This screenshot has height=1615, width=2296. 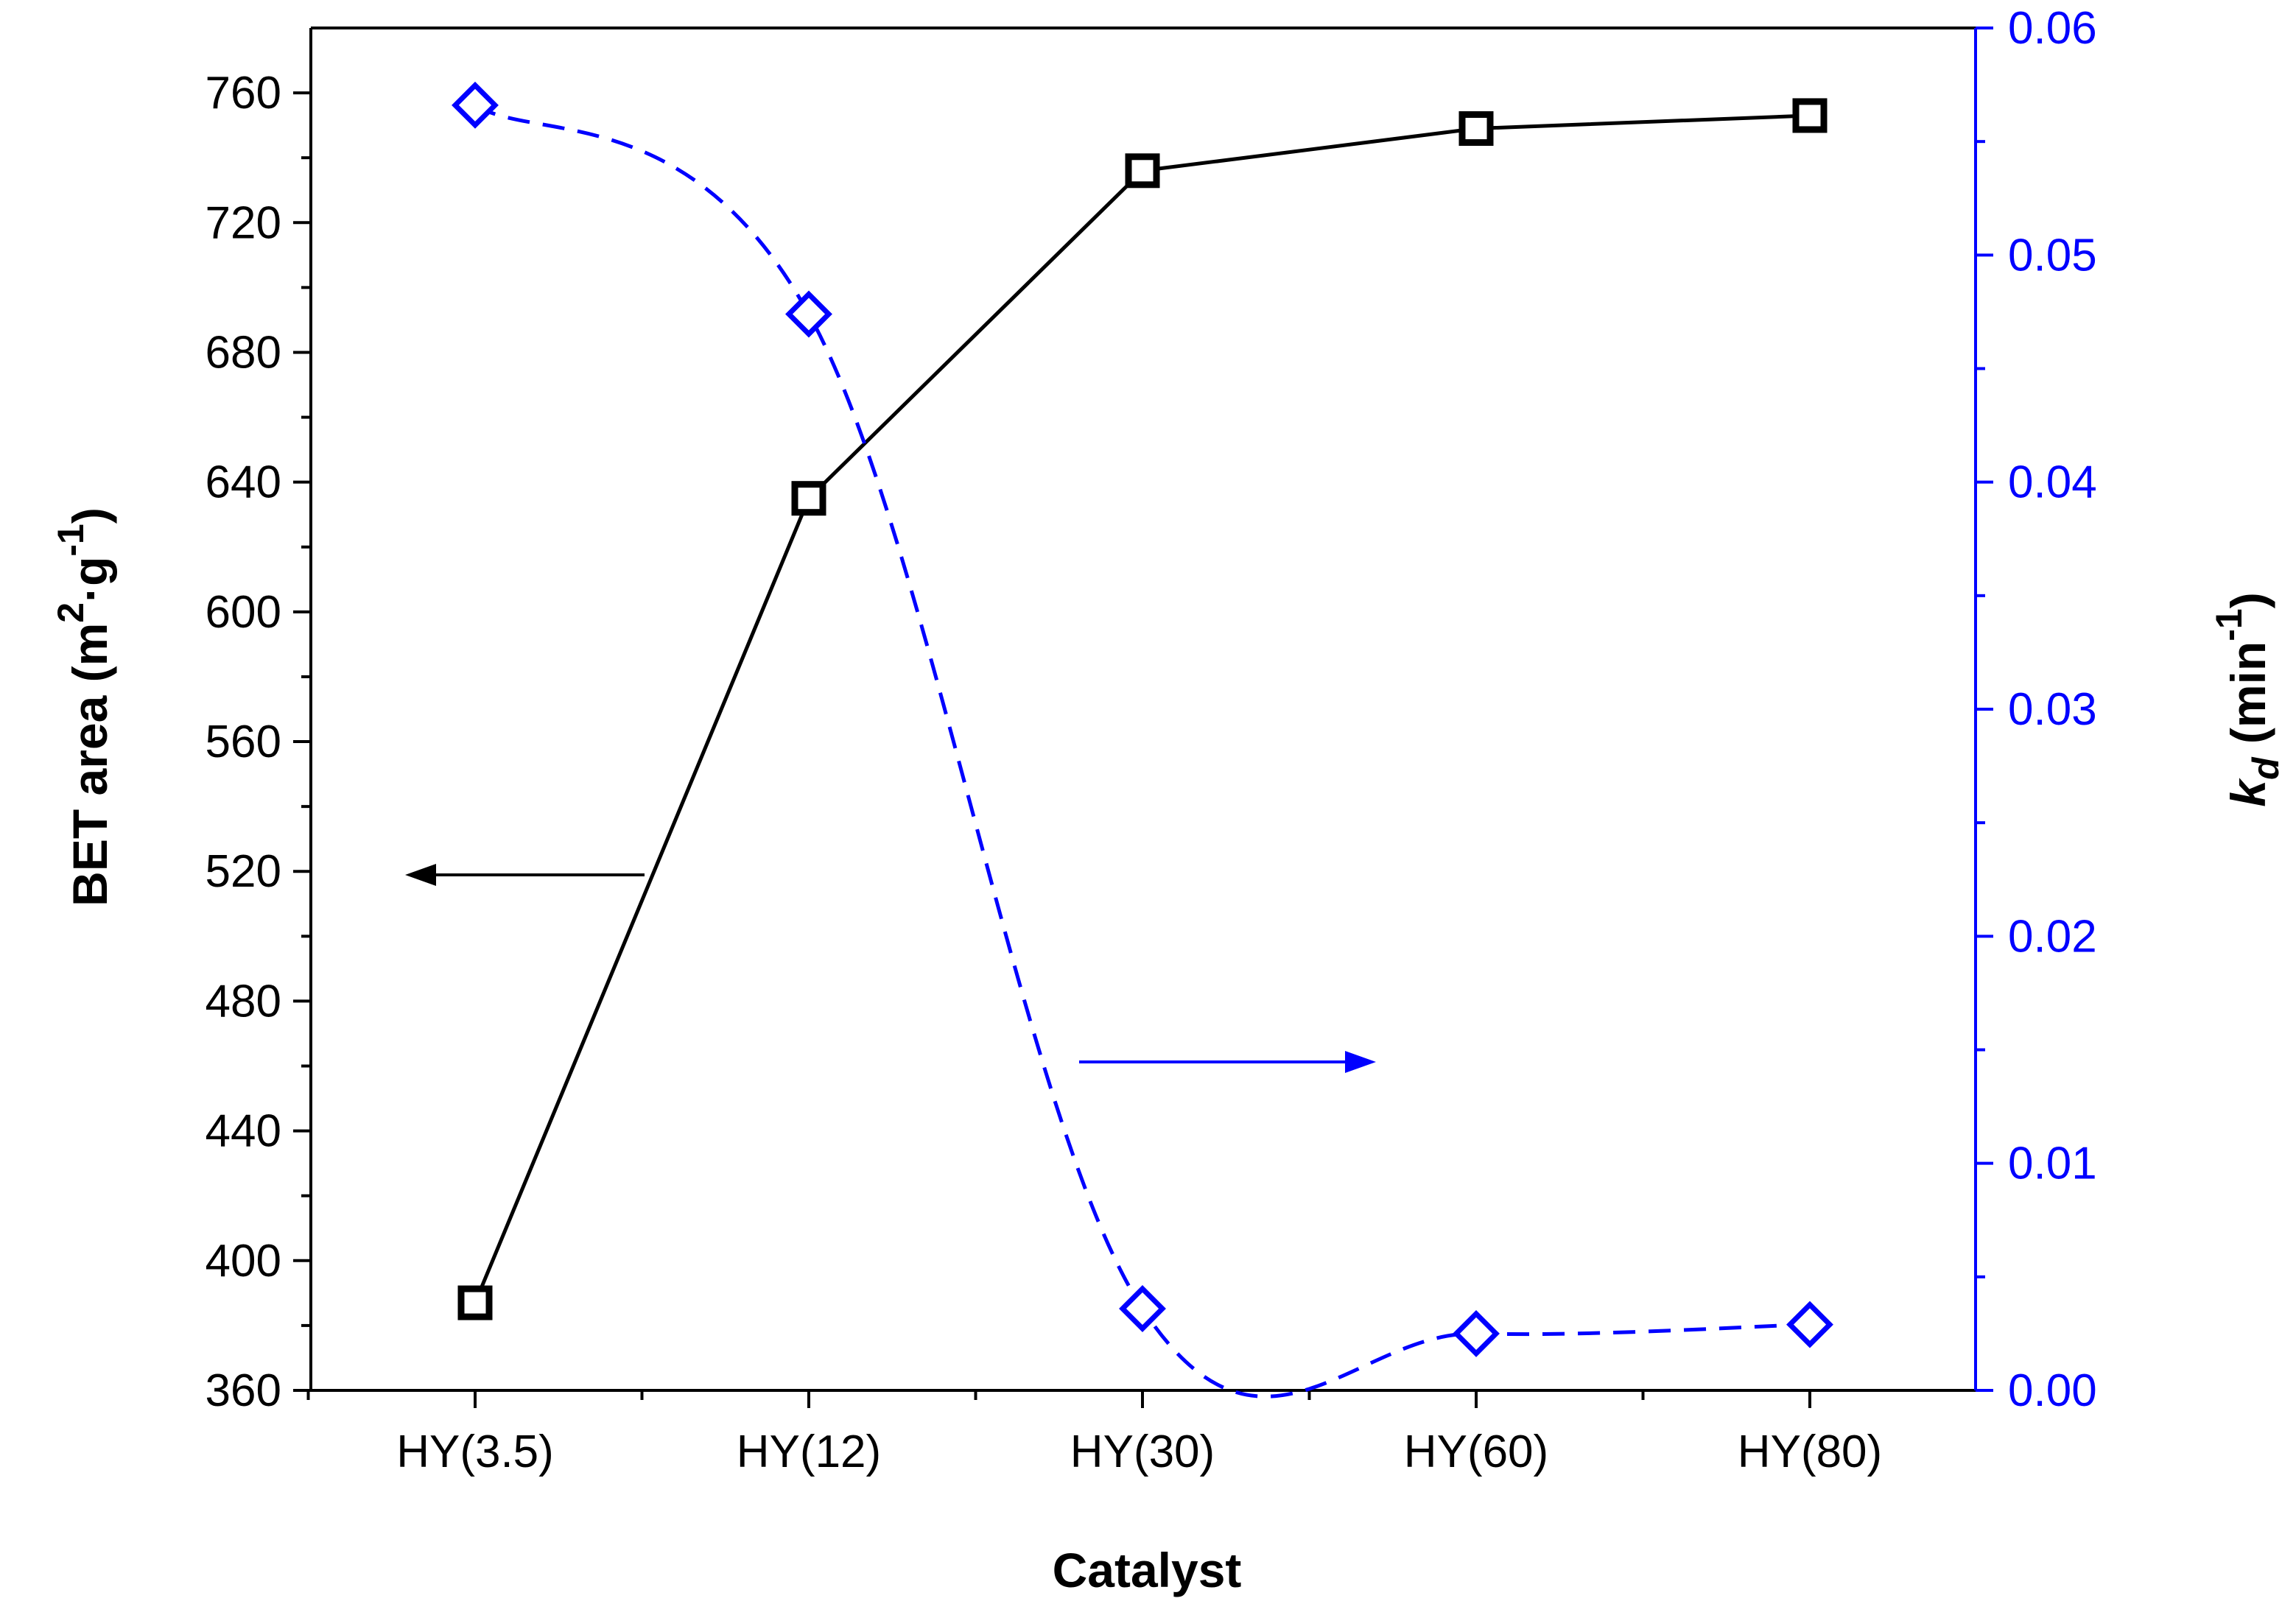 What do you see at coordinates (890, 968) in the screenshot?
I see `annotations` at bounding box center [890, 968].